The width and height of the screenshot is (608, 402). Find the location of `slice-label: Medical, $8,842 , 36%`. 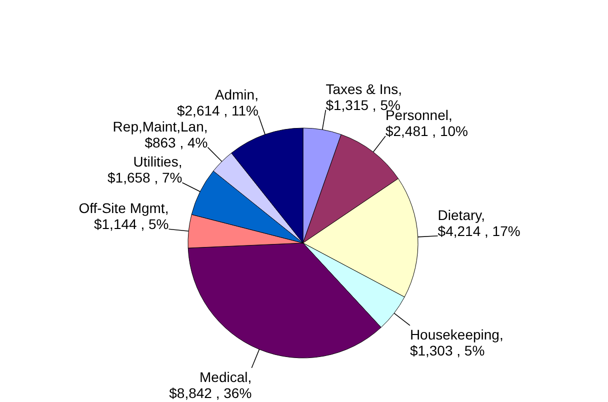

slice-label: Medical, $8,842 , 36% is located at coordinates (210, 384).